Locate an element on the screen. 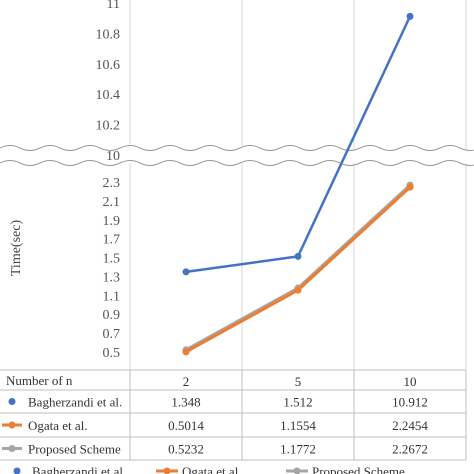 This screenshot has height=474, width=474. y-tick-label: 1.3 is located at coordinates (112, 277).